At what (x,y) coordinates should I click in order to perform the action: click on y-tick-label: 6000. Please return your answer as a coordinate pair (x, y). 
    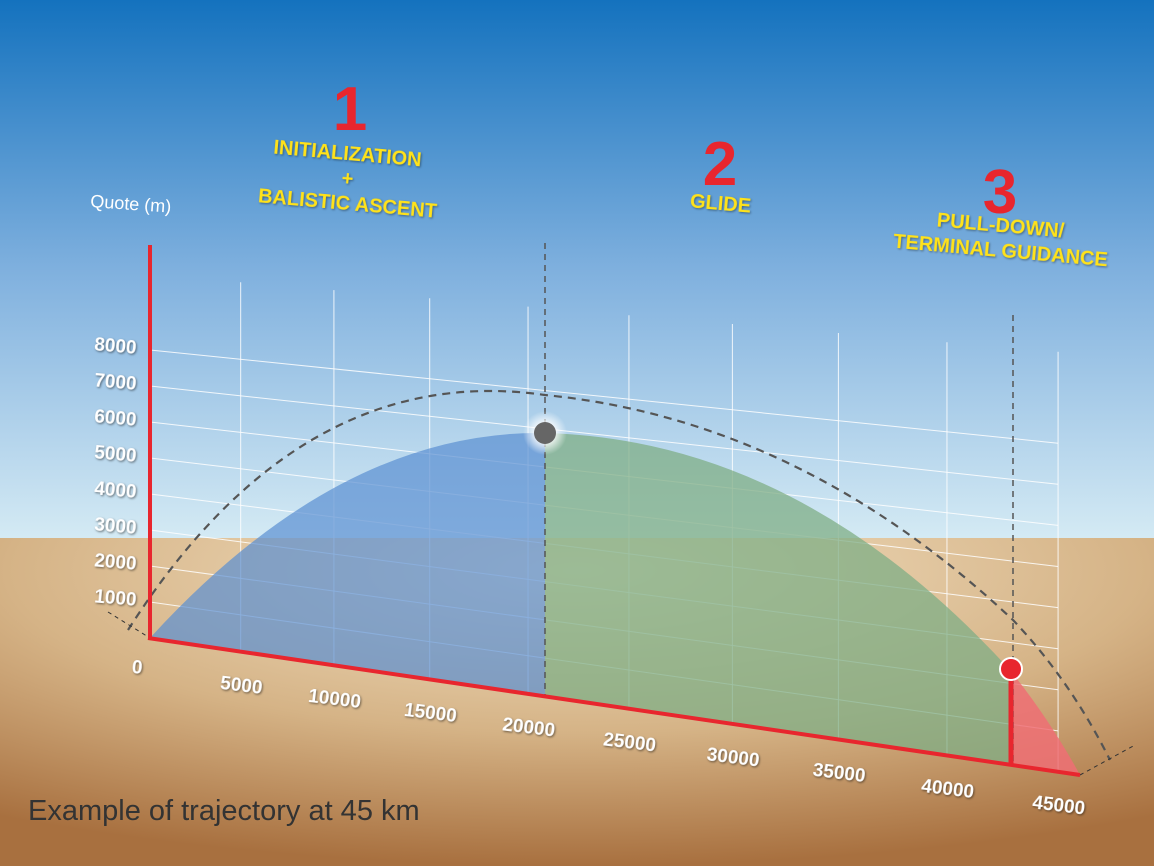
    Looking at the image, I should click on (115, 418).